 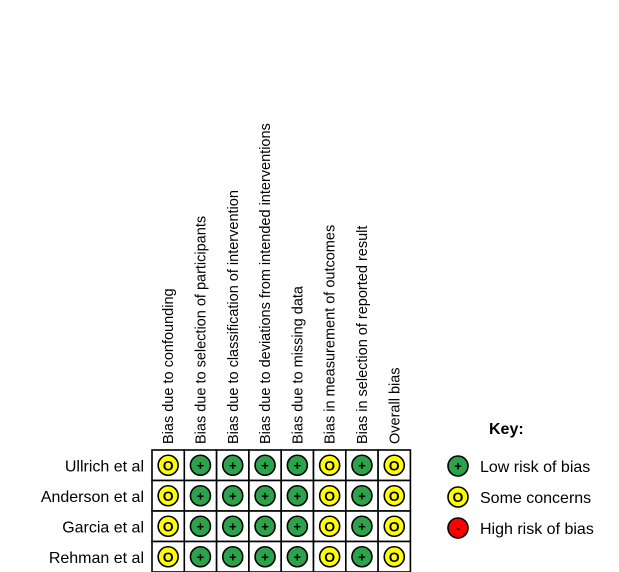 What do you see at coordinates (201, 330) in the screenshot?
I see `column-label: Bias due to selection of participants` at bounding box center [201, 330].